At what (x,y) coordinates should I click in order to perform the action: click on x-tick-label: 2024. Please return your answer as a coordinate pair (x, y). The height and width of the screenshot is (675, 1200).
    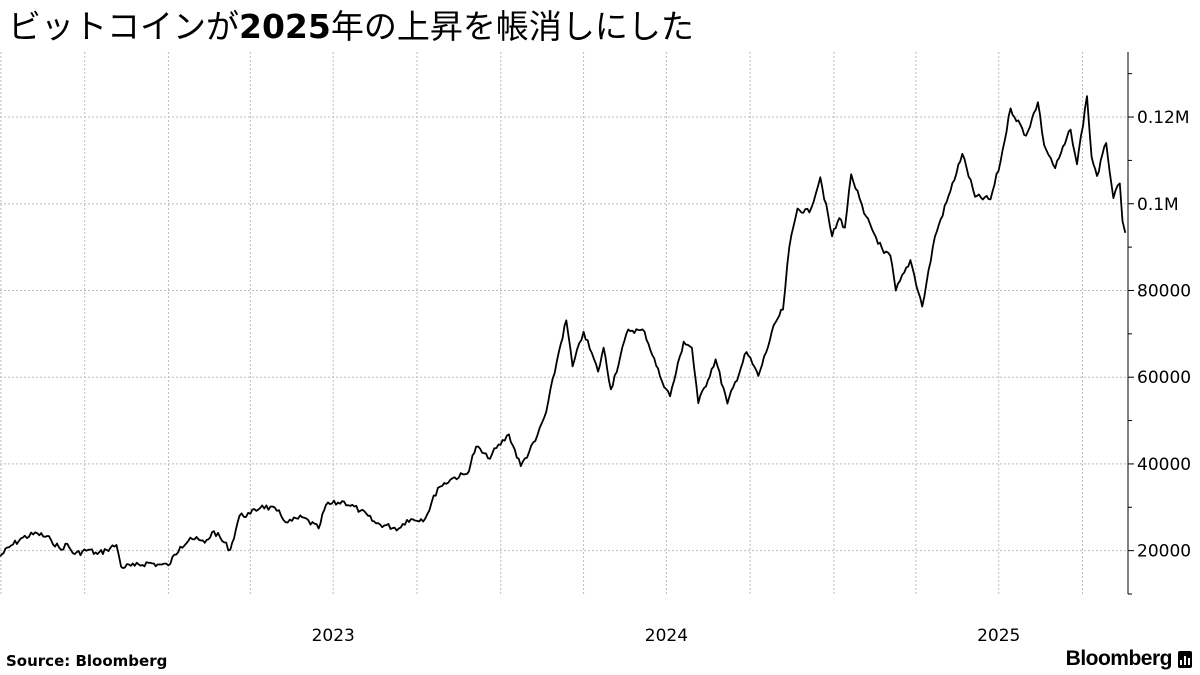
    Looking at the image, I should click on (666, 636).